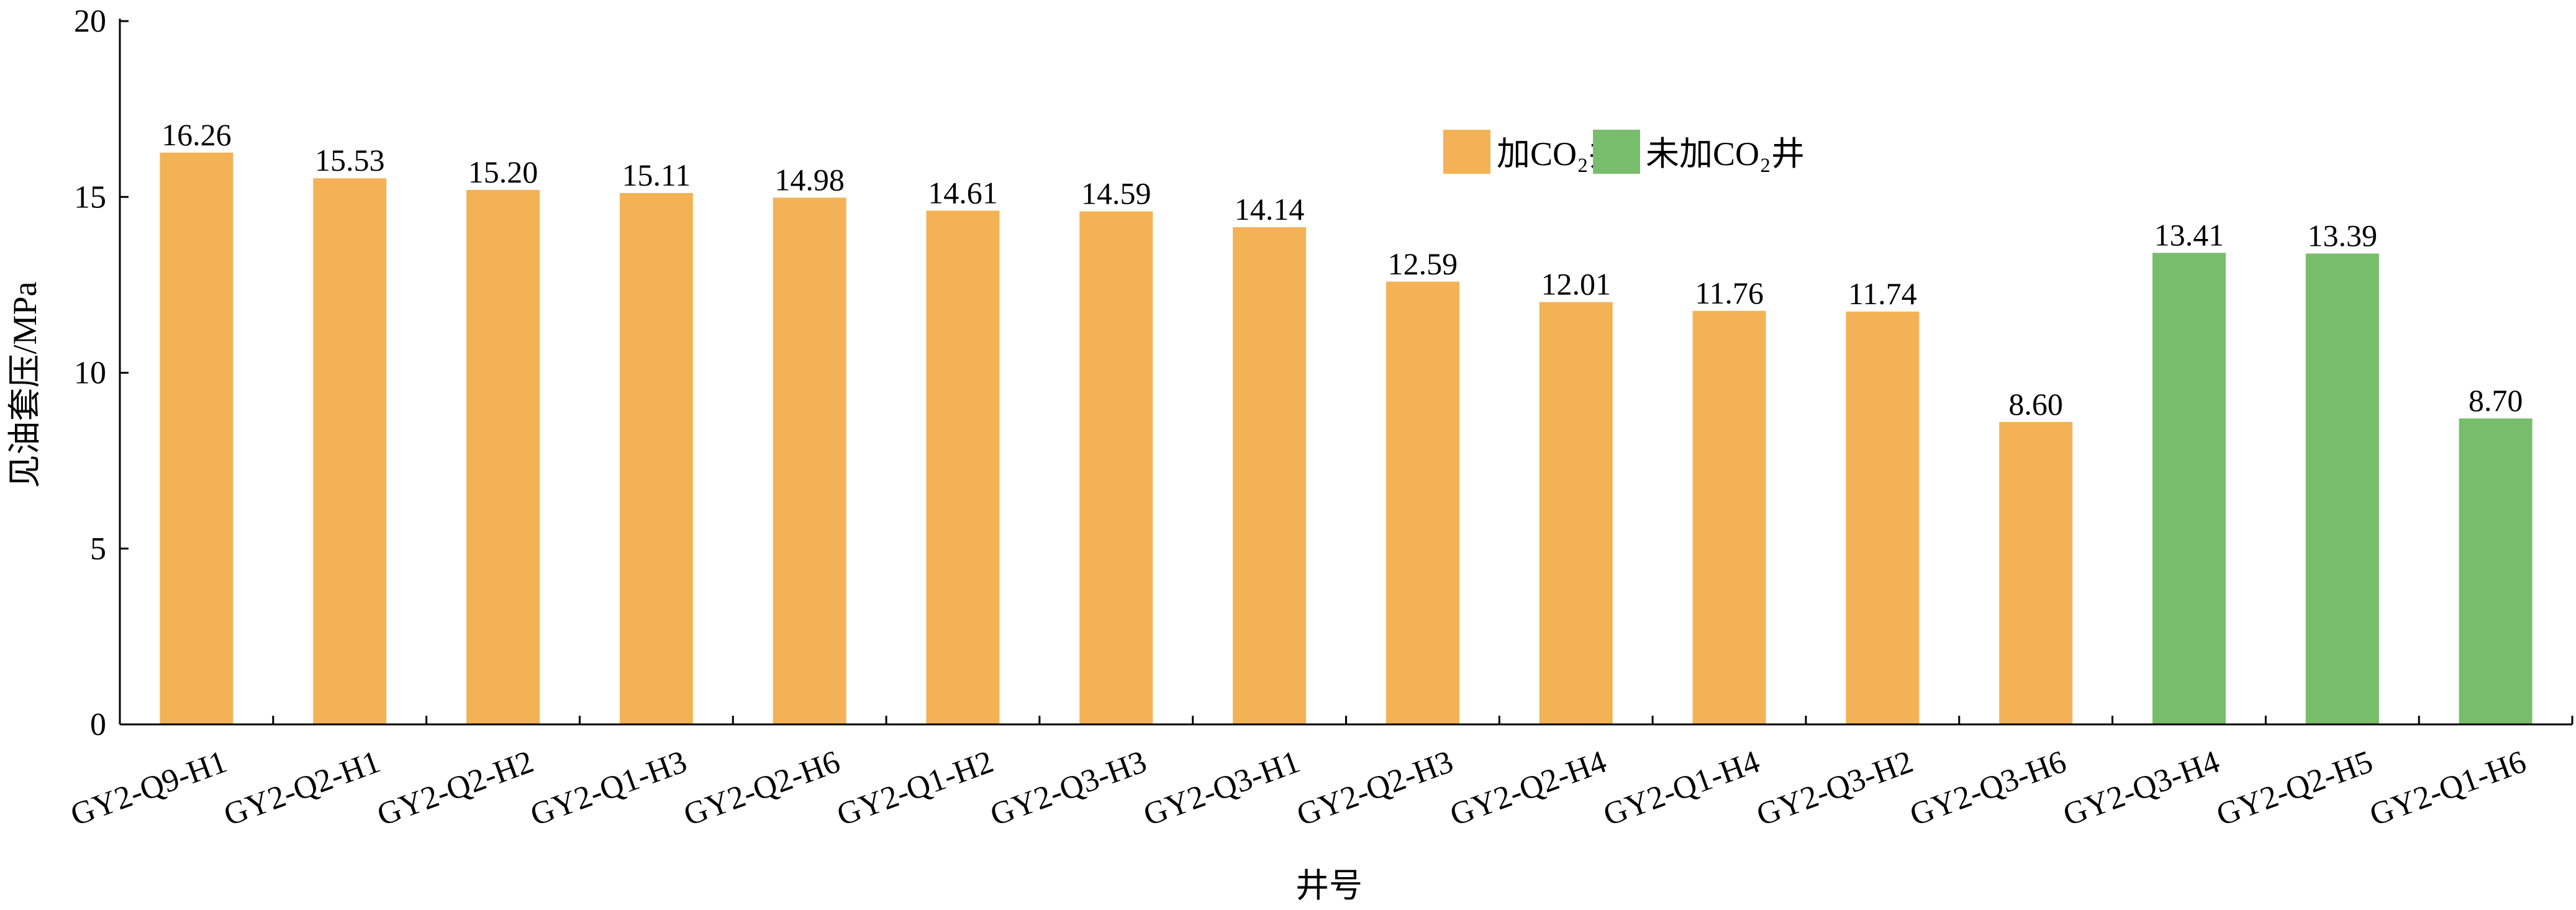 Image resolution: width=2576 pixels, height=910 pixels. Describe the element at coordinates (2448, 788) in the screenshot. I see `x-tick-label: GY2-Q1-H6` at that location.